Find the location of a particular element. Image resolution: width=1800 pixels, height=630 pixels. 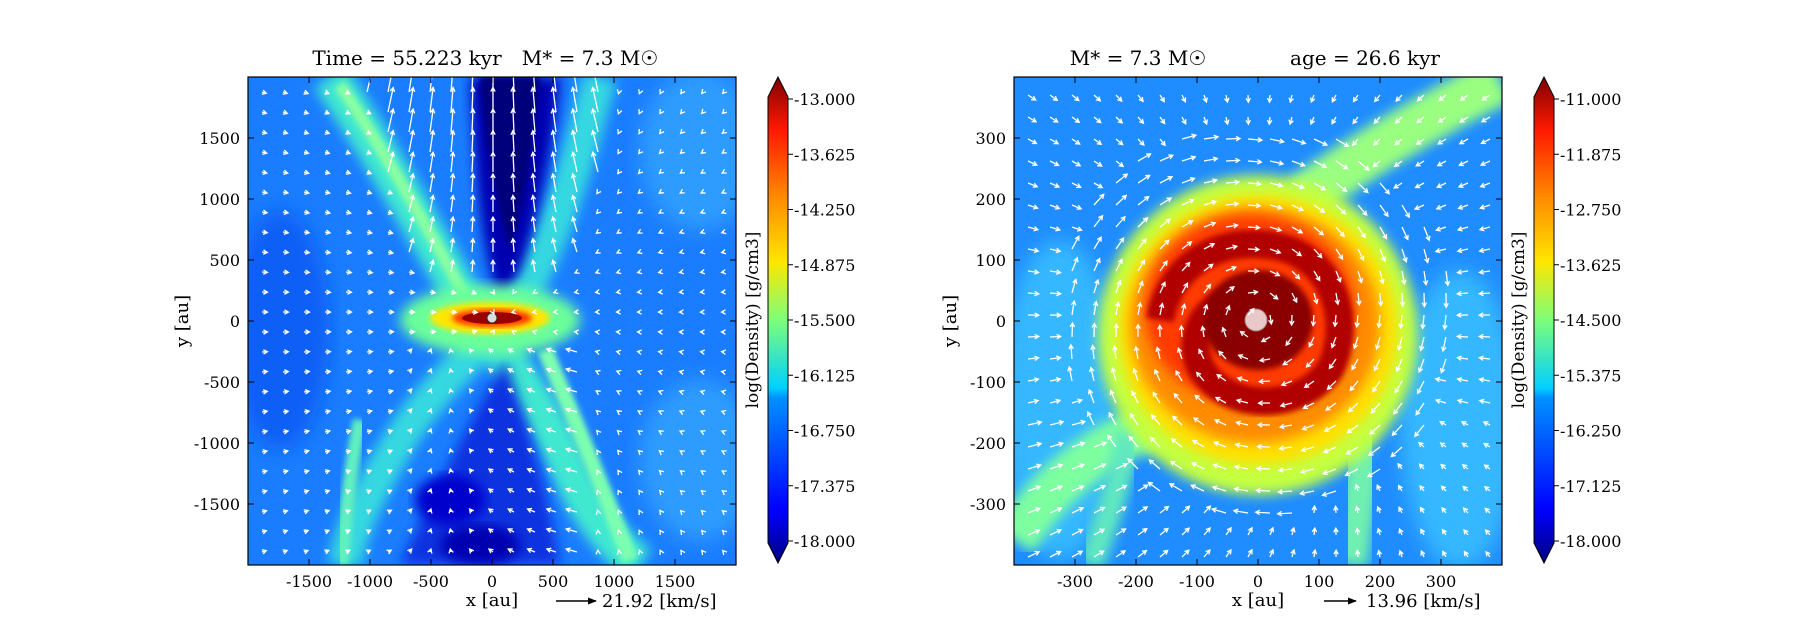

y-tick-label: -1500 is located at coordinates (217, 504).